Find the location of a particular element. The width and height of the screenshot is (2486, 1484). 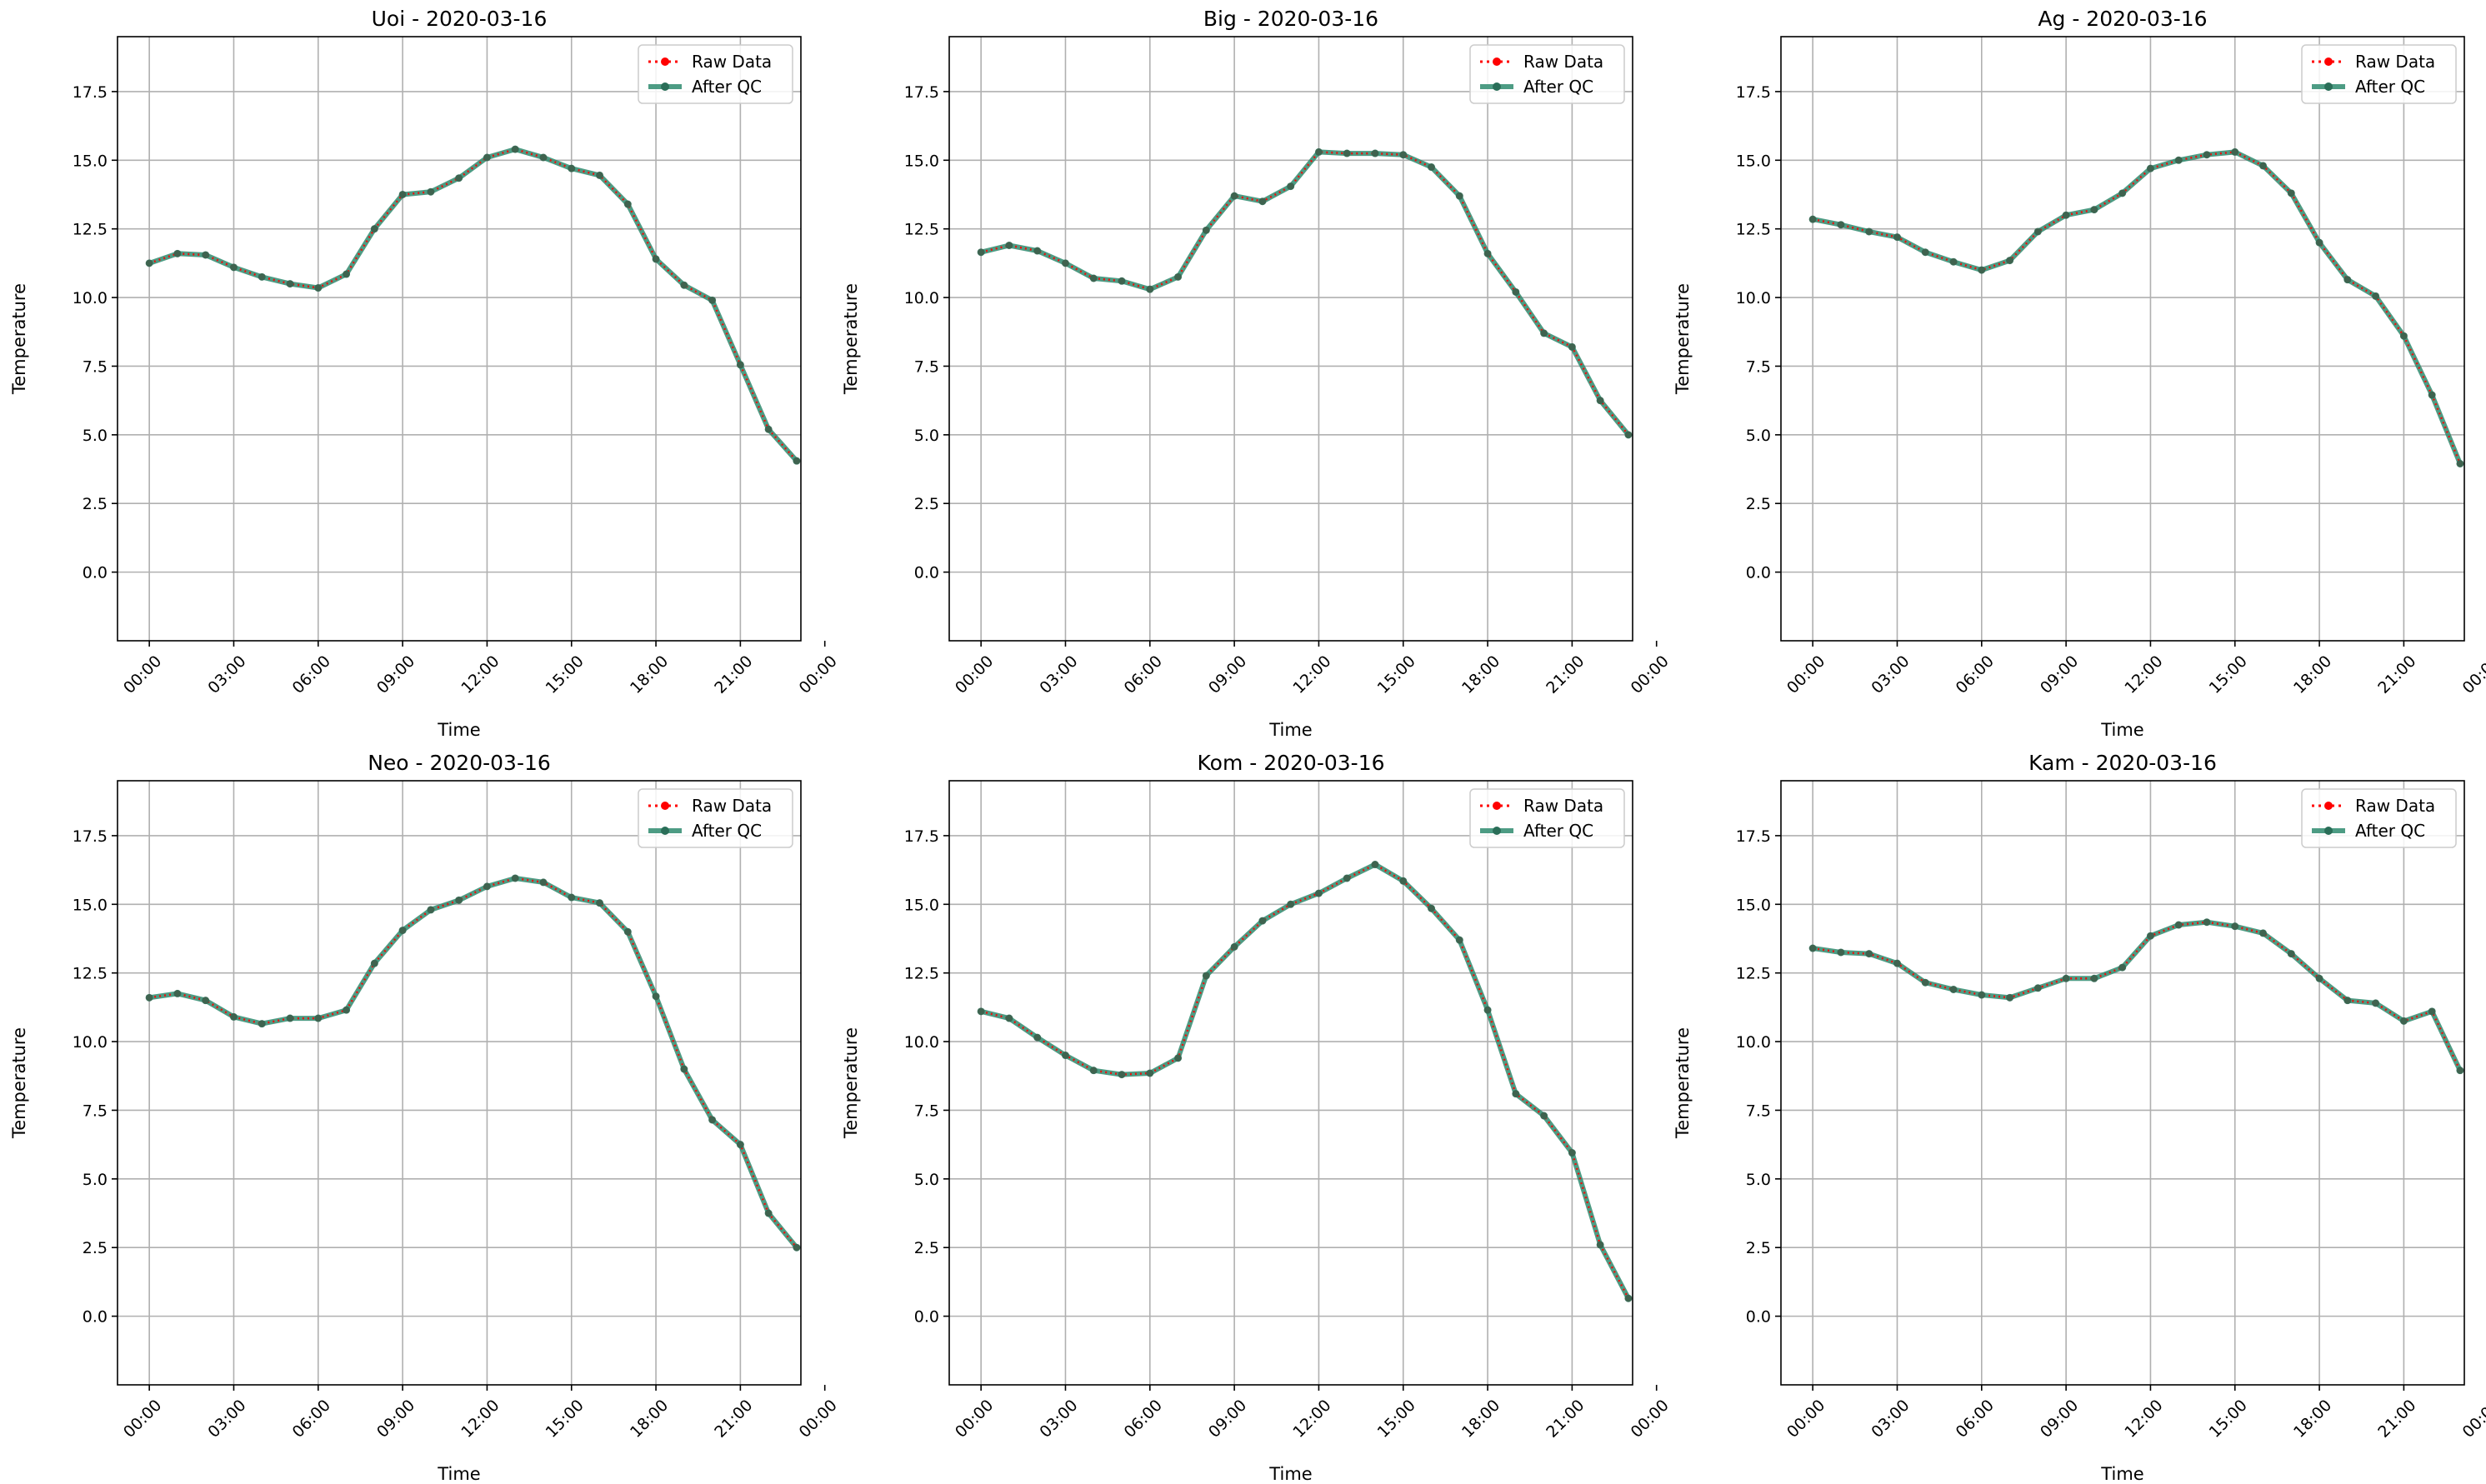

x-tick-label: 03:00 is located at coordinates (226, 674).